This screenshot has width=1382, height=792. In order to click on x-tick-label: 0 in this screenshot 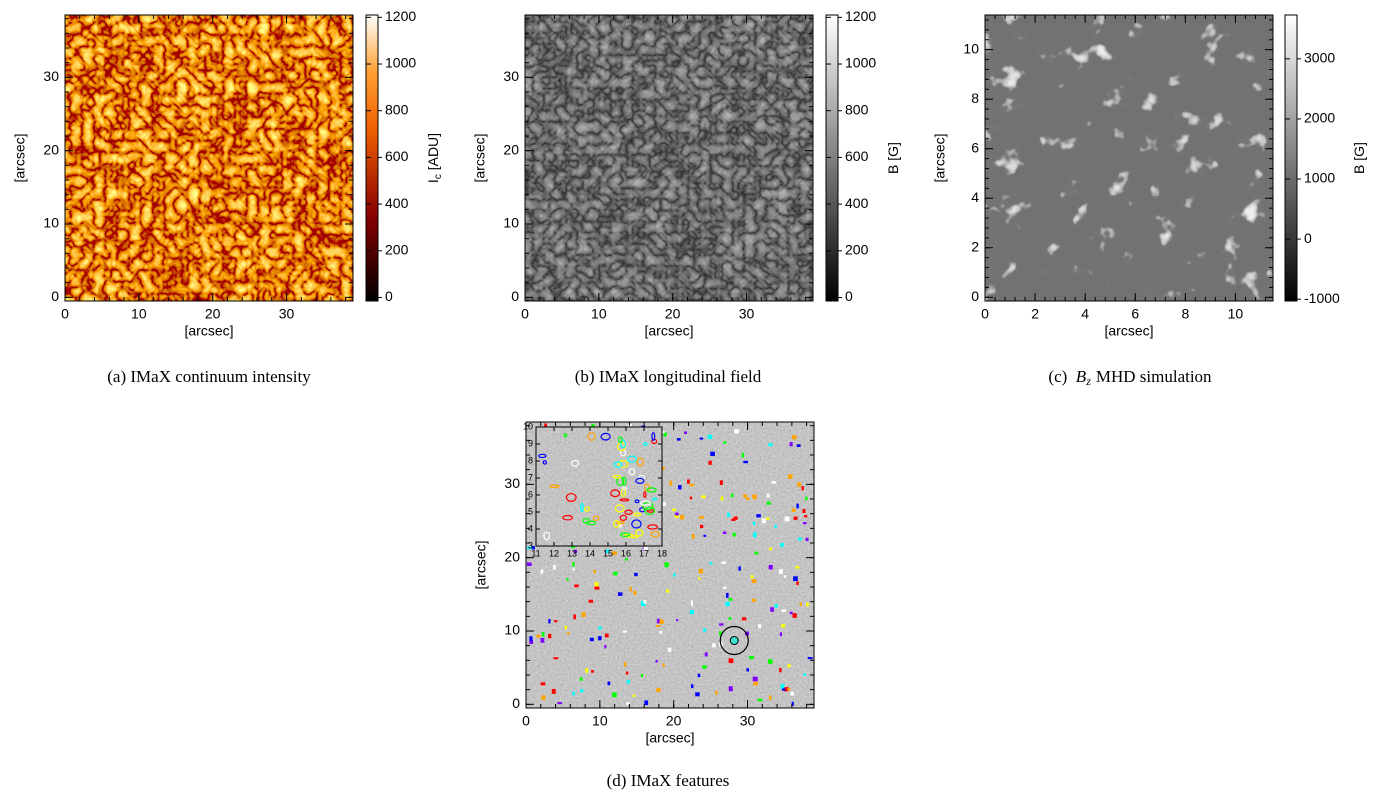, I will do `click(526, 721)`.